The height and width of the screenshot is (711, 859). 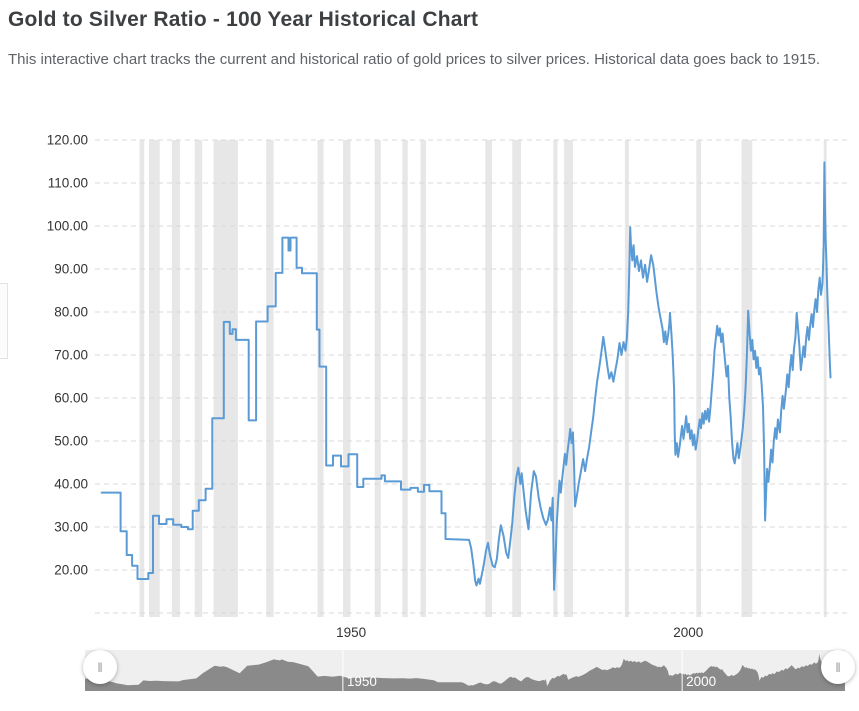 I want to click on x-axis-tick-label: 2000, so click(x=688, y=632).